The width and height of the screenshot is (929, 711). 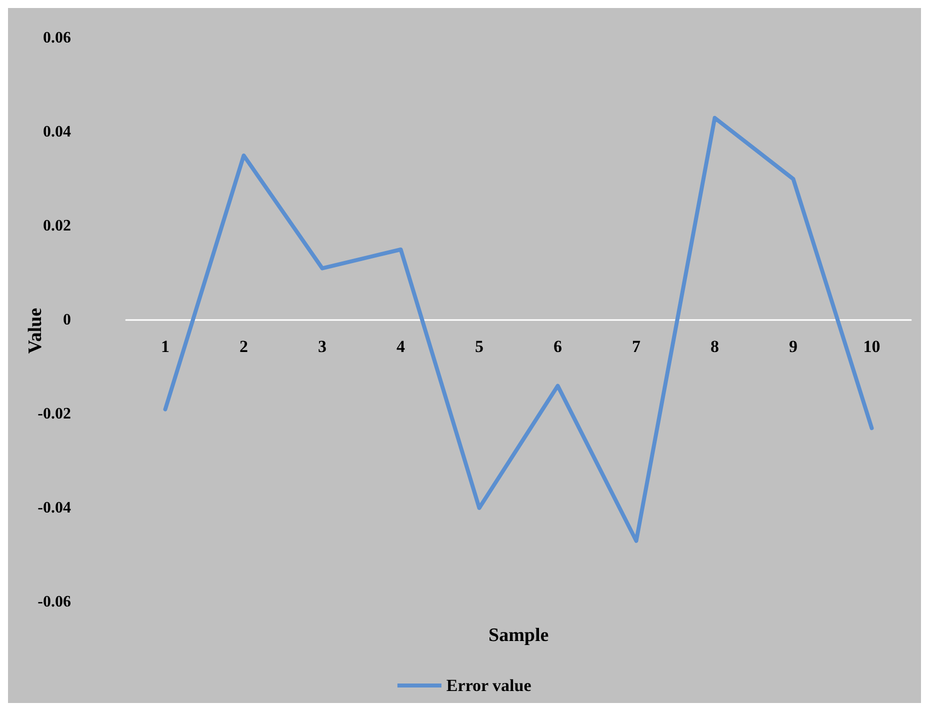 What do you see at coordinates (714, 346) in the screenshot?
I see `x-tick-label: 8` at bounding box center [714, 346].